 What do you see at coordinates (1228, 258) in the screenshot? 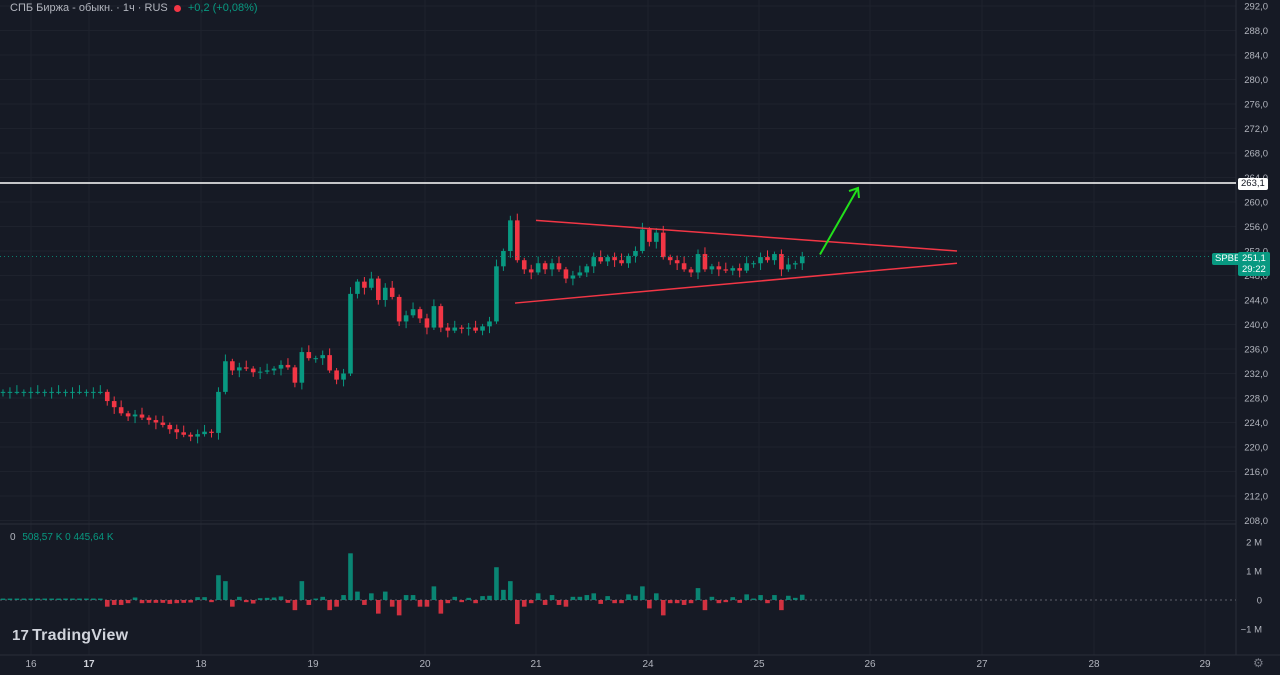
I see `symbol-tag-text: SPBE` at bounding box center [1228, 258].